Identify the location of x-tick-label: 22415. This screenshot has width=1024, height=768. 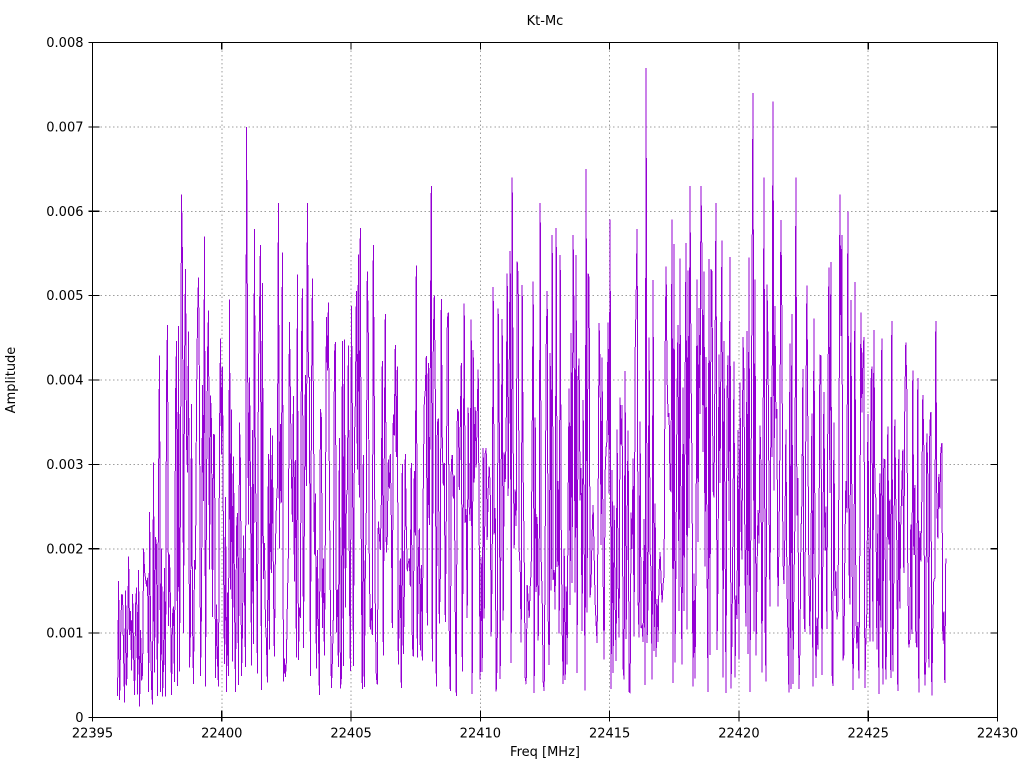
(609, 734).